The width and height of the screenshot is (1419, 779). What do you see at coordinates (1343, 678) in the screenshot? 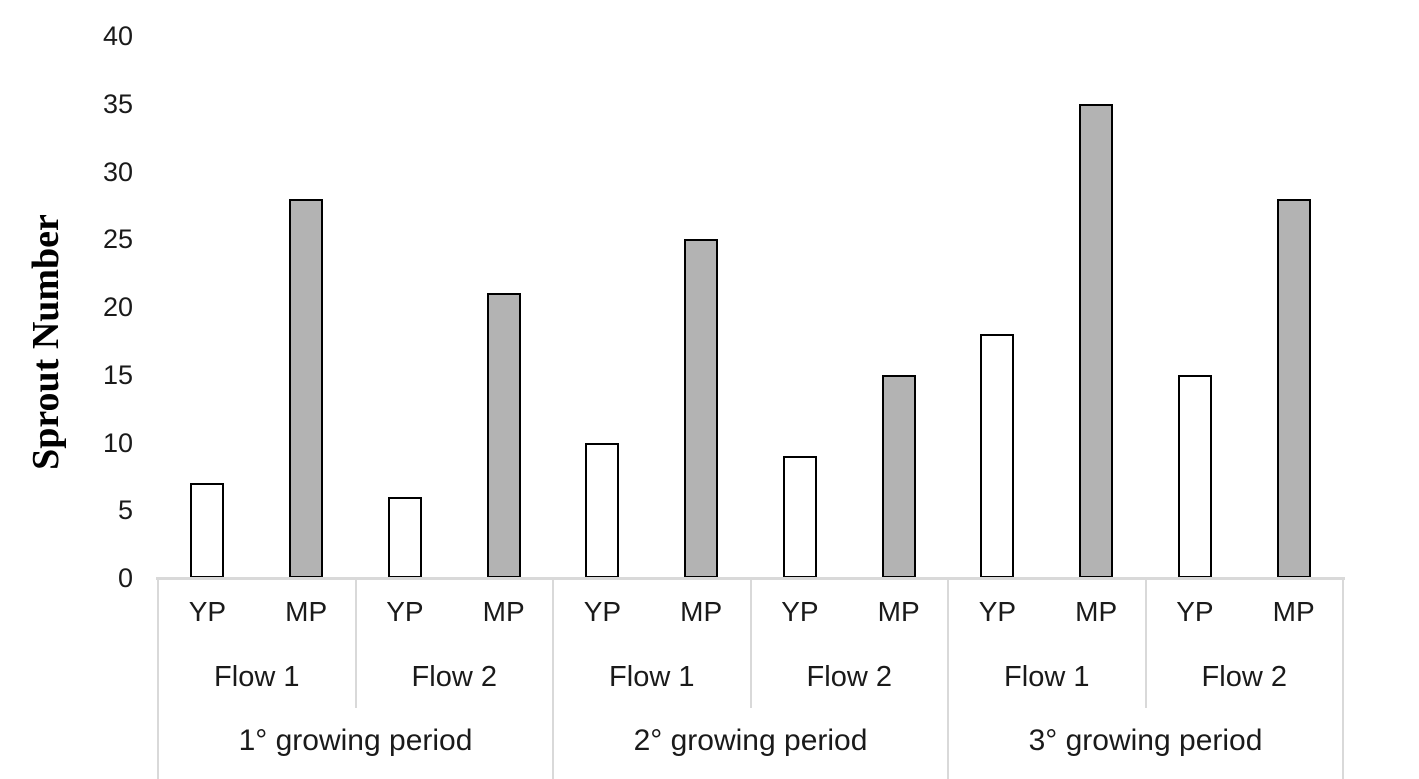
I see `table-right-border` at bounding box center [1343, 678].